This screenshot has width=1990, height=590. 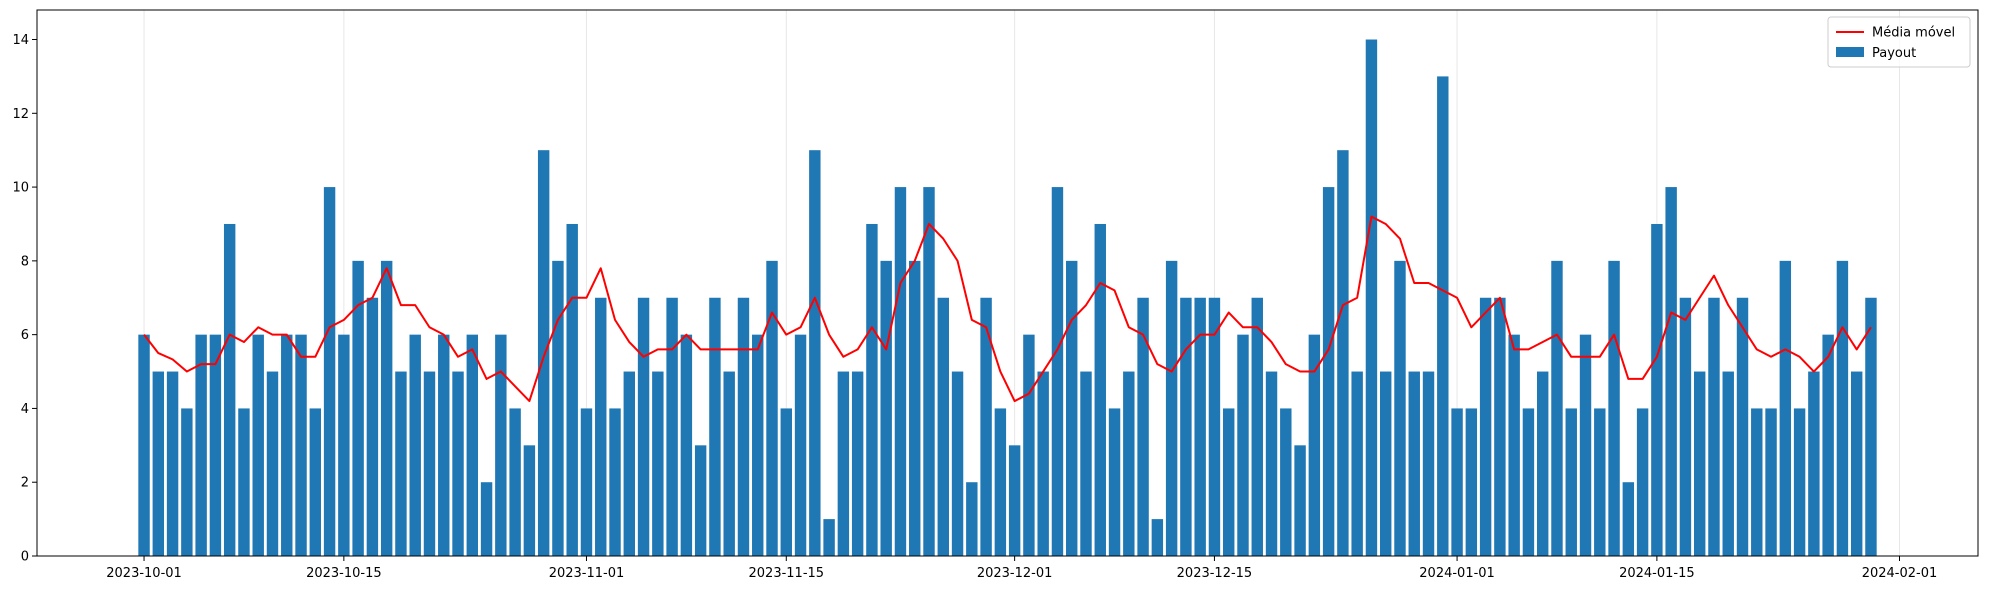 What do you see at coordinates (25, 261) in the screenshot?
I see `y-tick-label-4: 8` at bounding box center [25, 261].